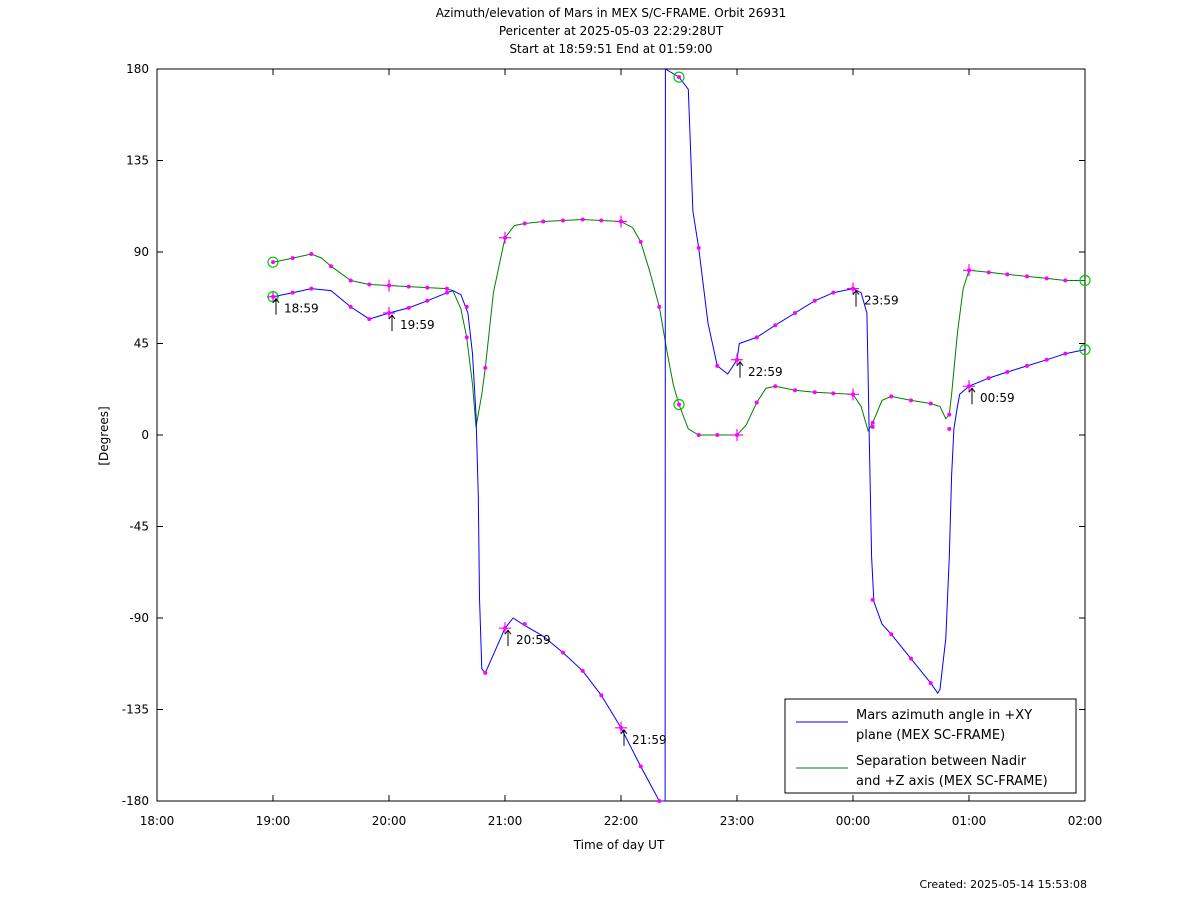 The image size is (1200, 901). What do you see at coordinates (941, 761) in the screenshot?
I see `legend-entry: Separation between Nadir` at bounding box center [941, 761].